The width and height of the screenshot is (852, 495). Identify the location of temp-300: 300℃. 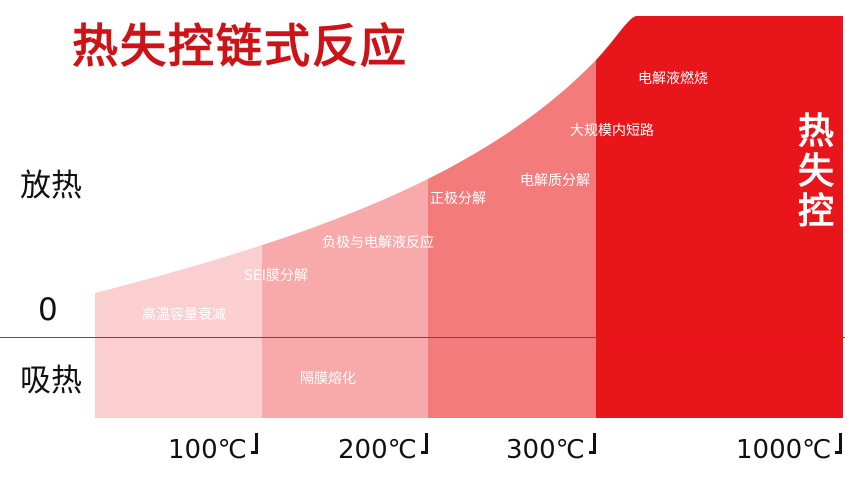
(551, 449).